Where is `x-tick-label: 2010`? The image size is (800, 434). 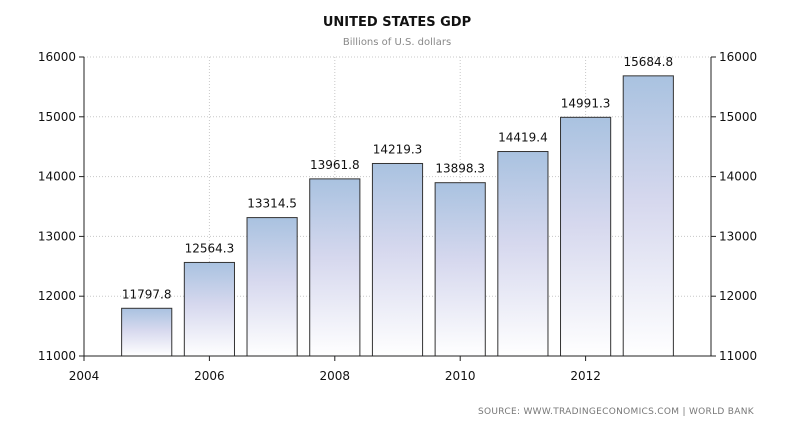
x-tick-label: 2010 is located at coordinates (460, 376).